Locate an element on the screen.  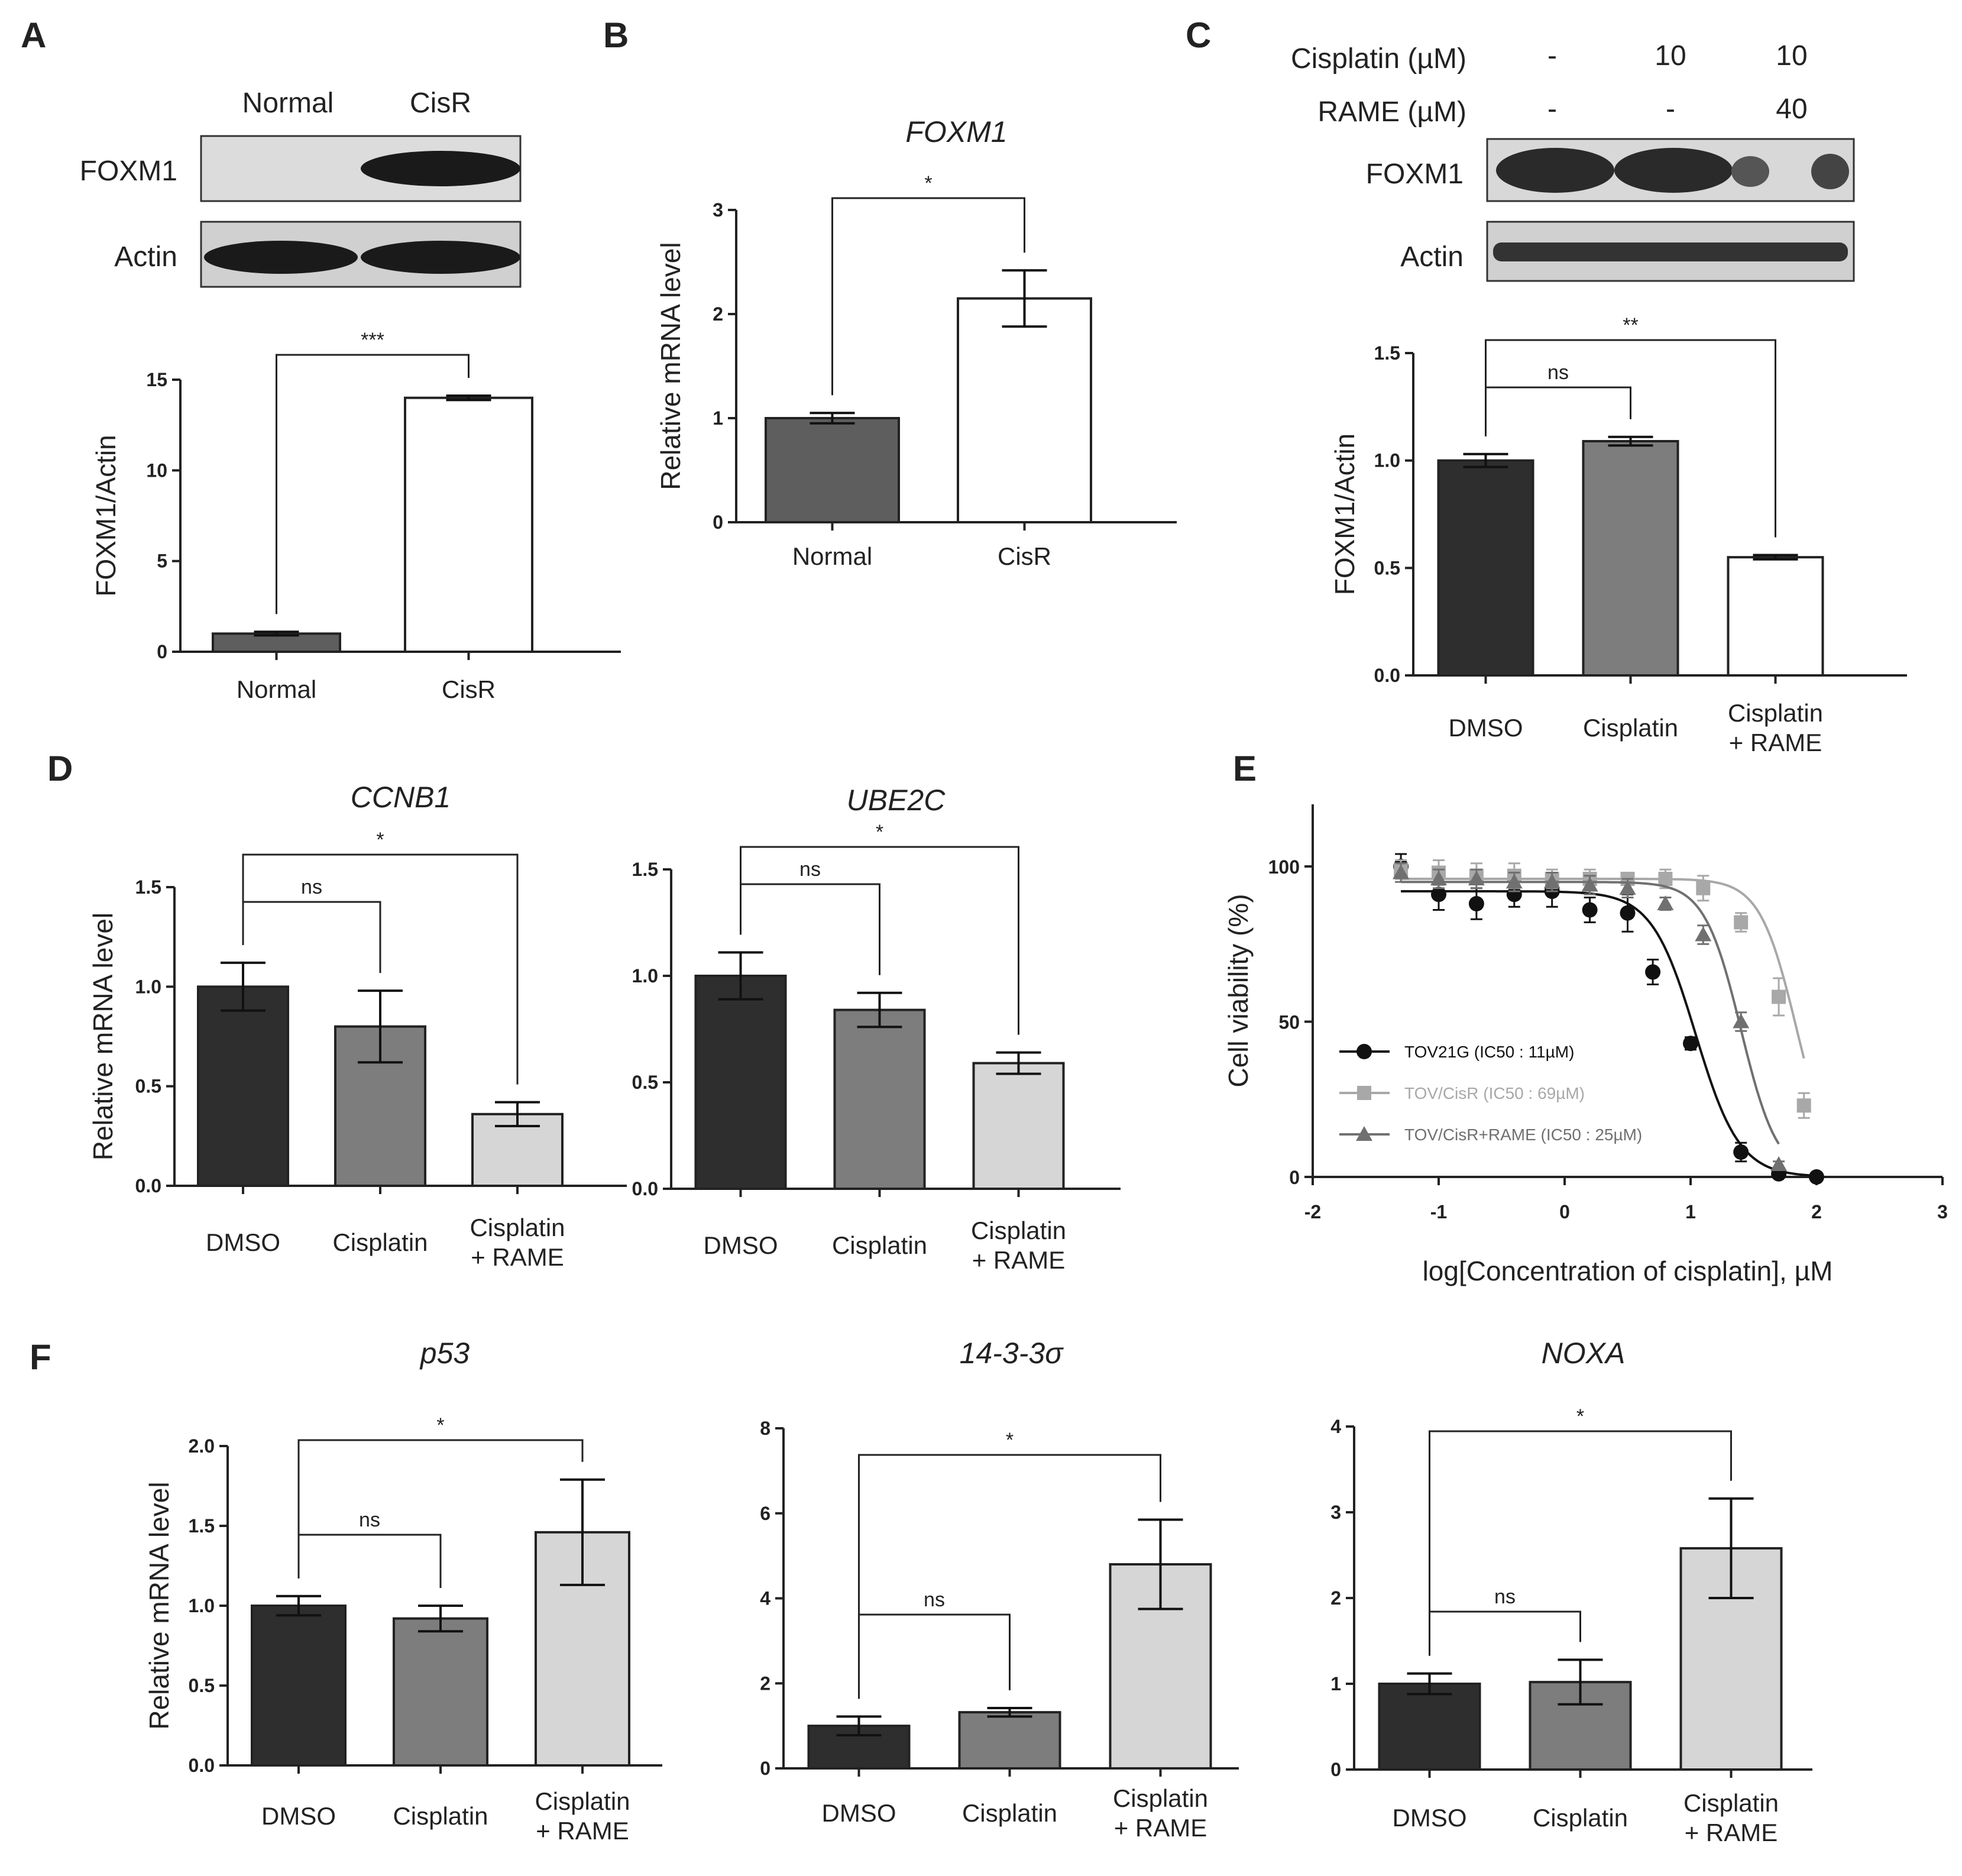
blot-a-foxm1-band-cisr is located at coordinates (440, 169).